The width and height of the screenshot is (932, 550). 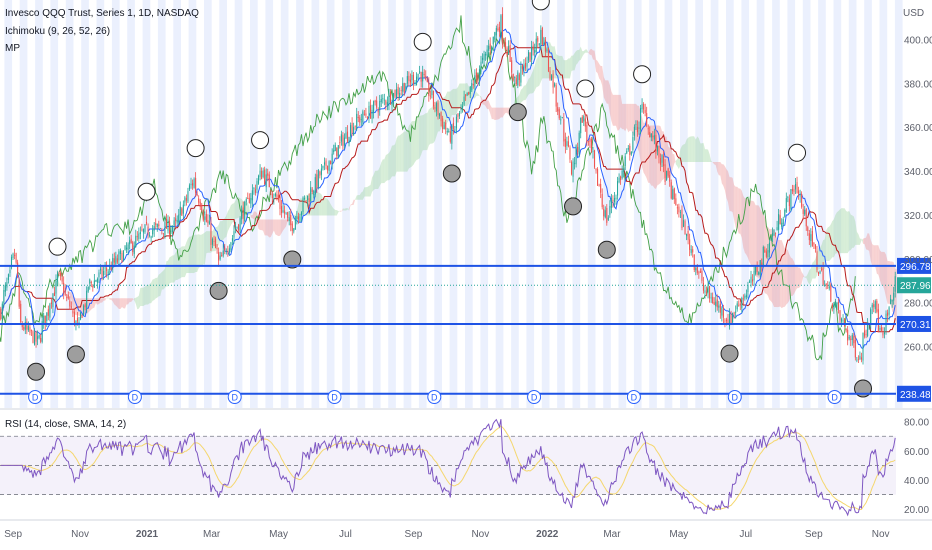 I want to click on fractal-low-circle, so click(x=218, y=290).